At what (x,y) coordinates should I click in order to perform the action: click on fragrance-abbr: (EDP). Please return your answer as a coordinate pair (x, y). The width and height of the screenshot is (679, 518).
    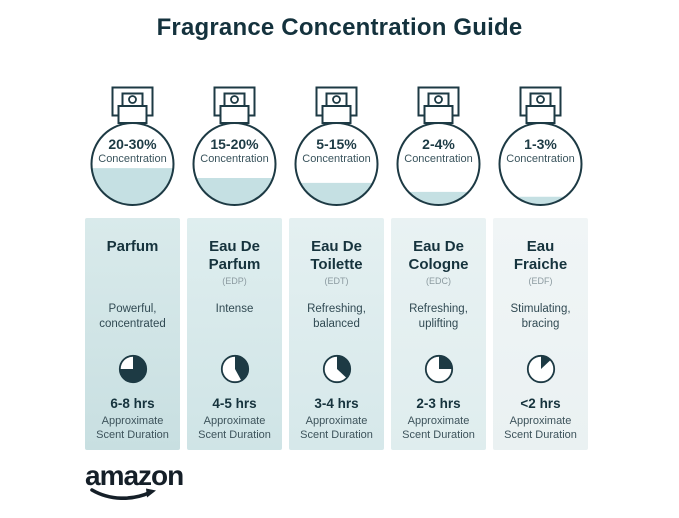
    Looking at the image, I should click on (234, 281).